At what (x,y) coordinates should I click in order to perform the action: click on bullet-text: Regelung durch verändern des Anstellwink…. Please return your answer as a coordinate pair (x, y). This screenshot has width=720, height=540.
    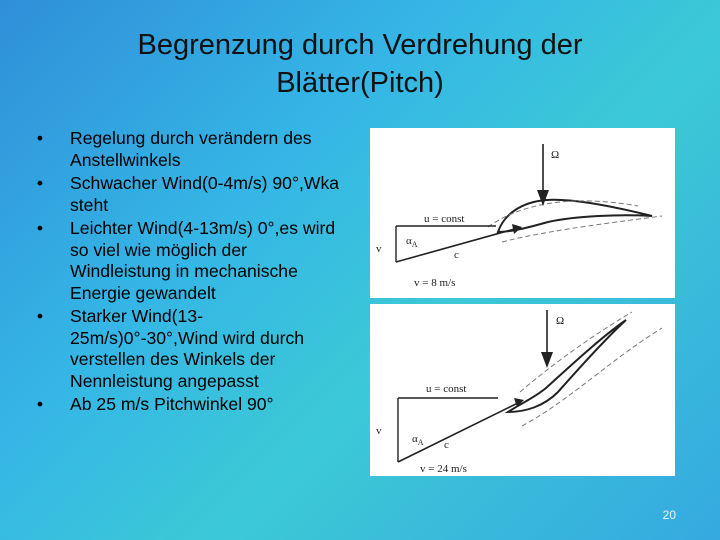
    Looking at the image, I should click on (191, 149).